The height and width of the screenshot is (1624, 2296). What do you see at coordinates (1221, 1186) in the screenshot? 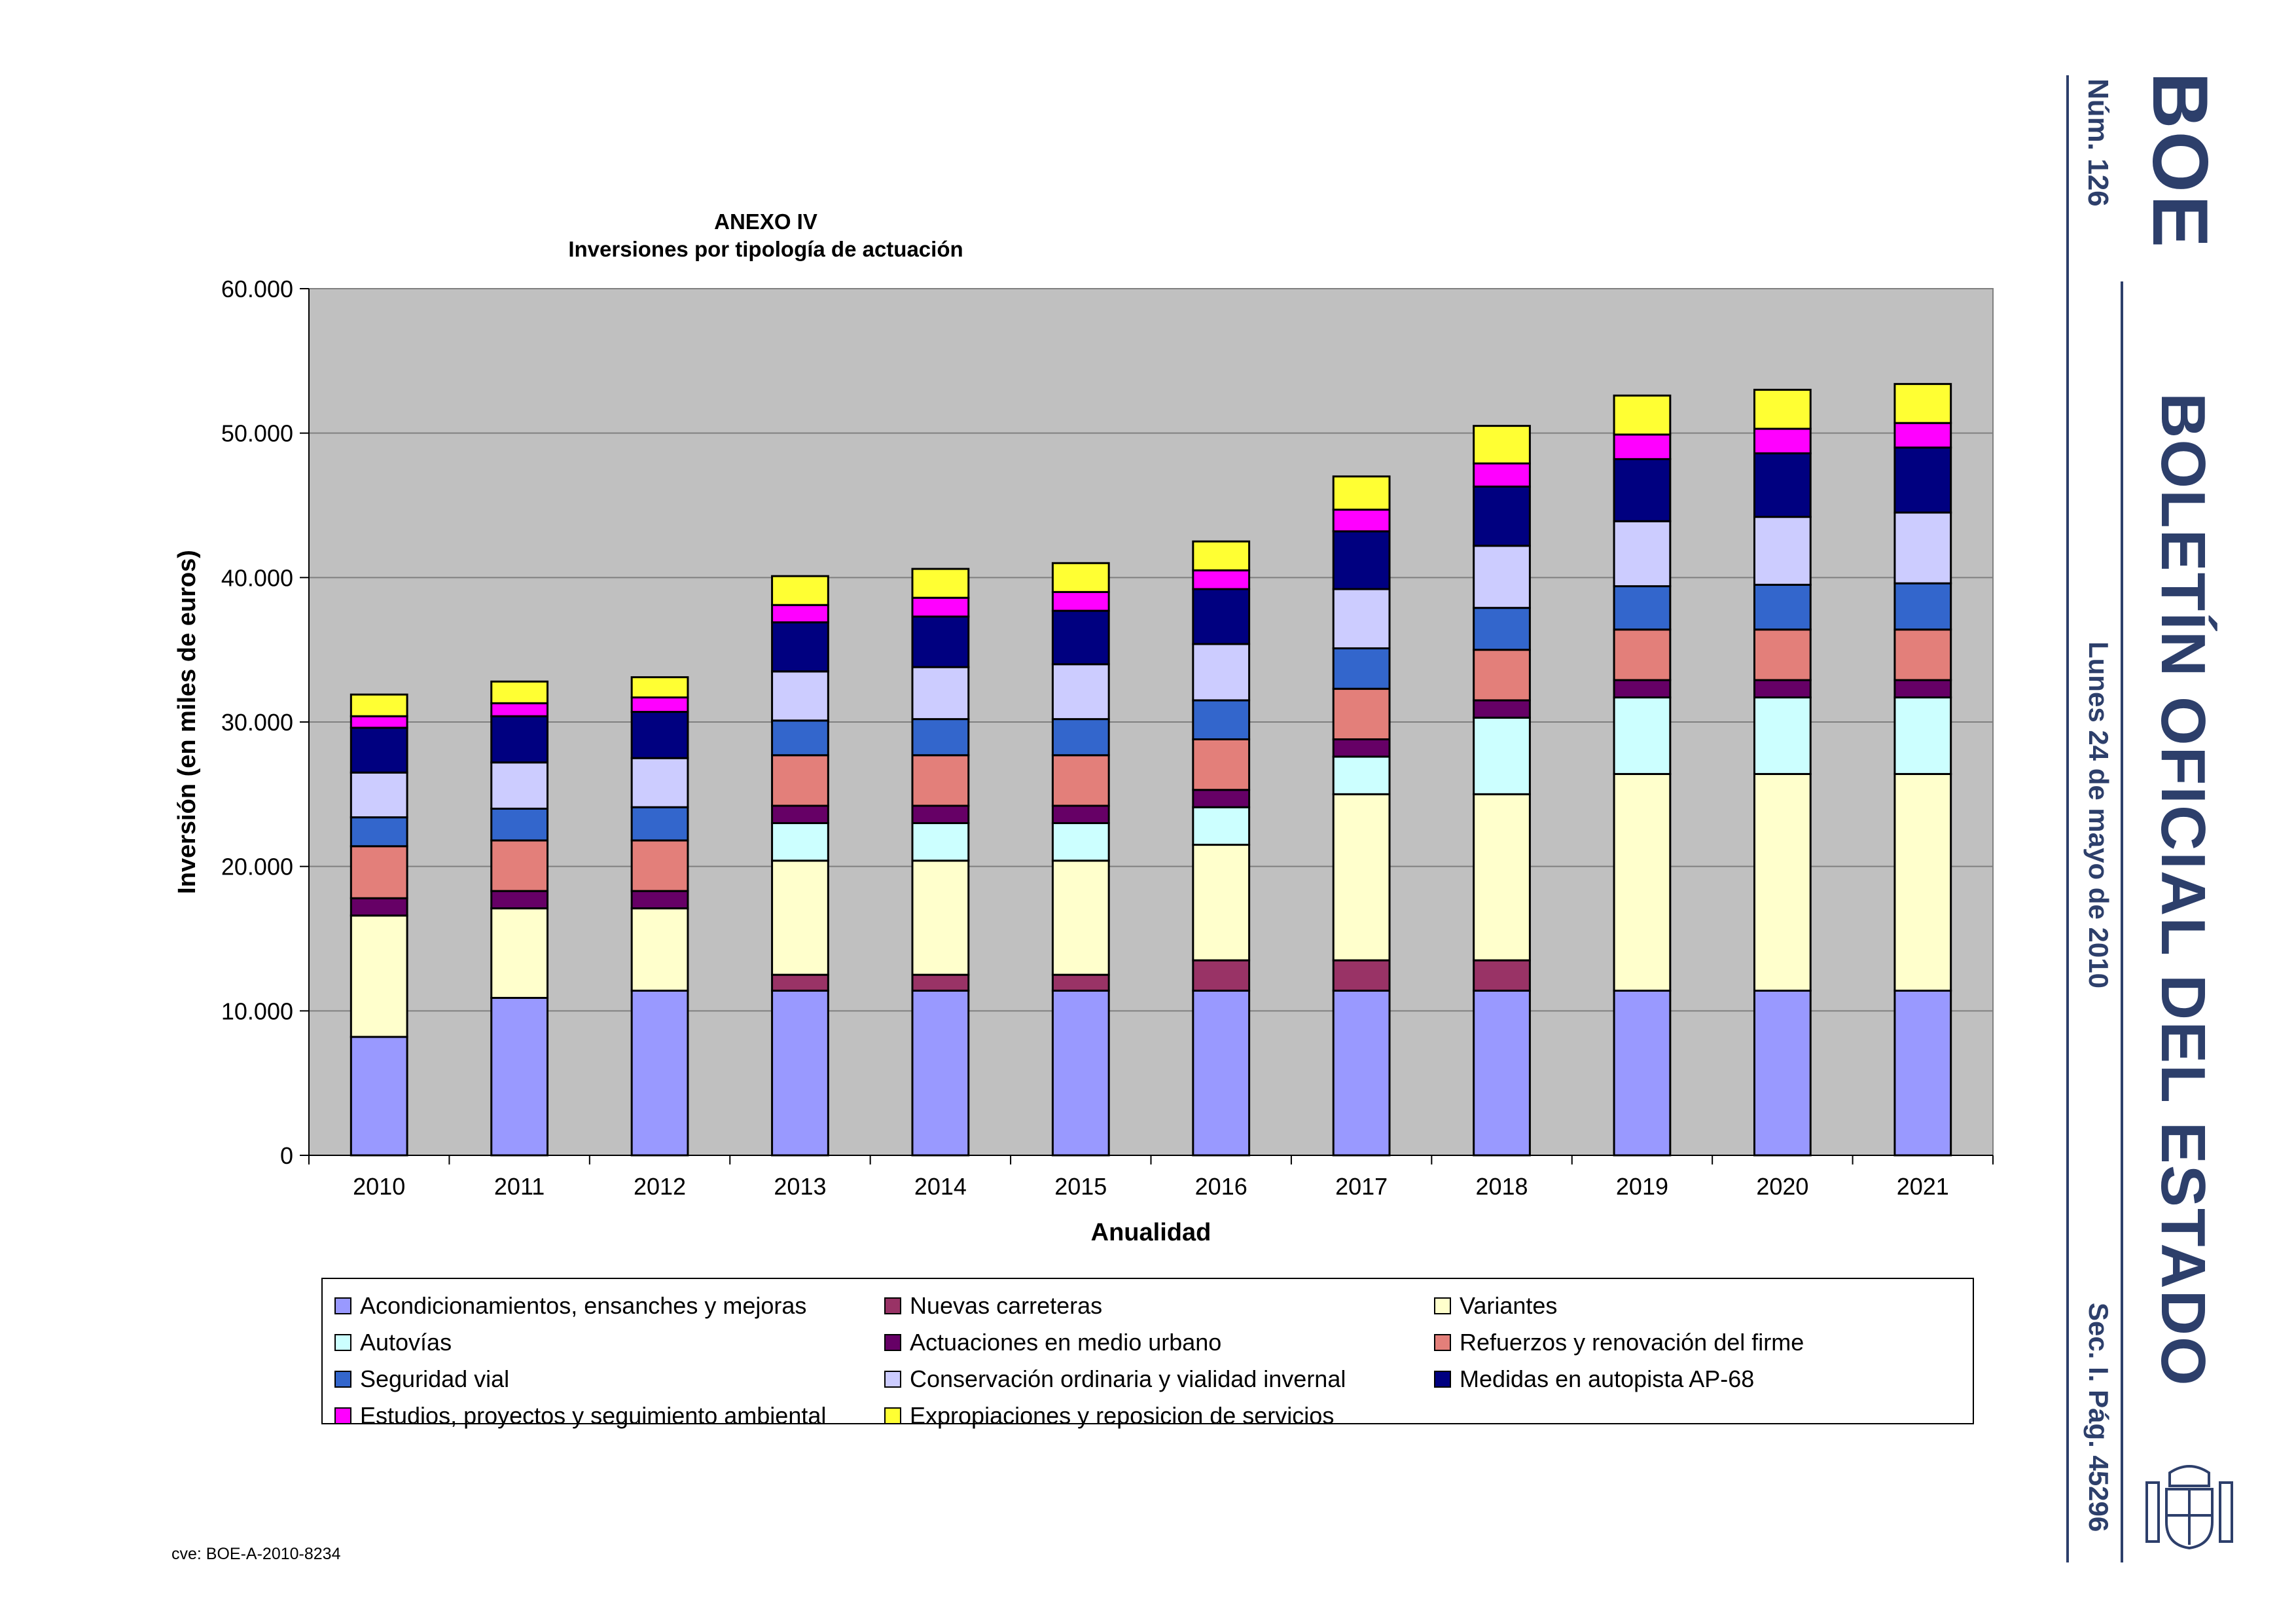
I see `x-tick-label: 2016` at bounding box center [1221, 1186].